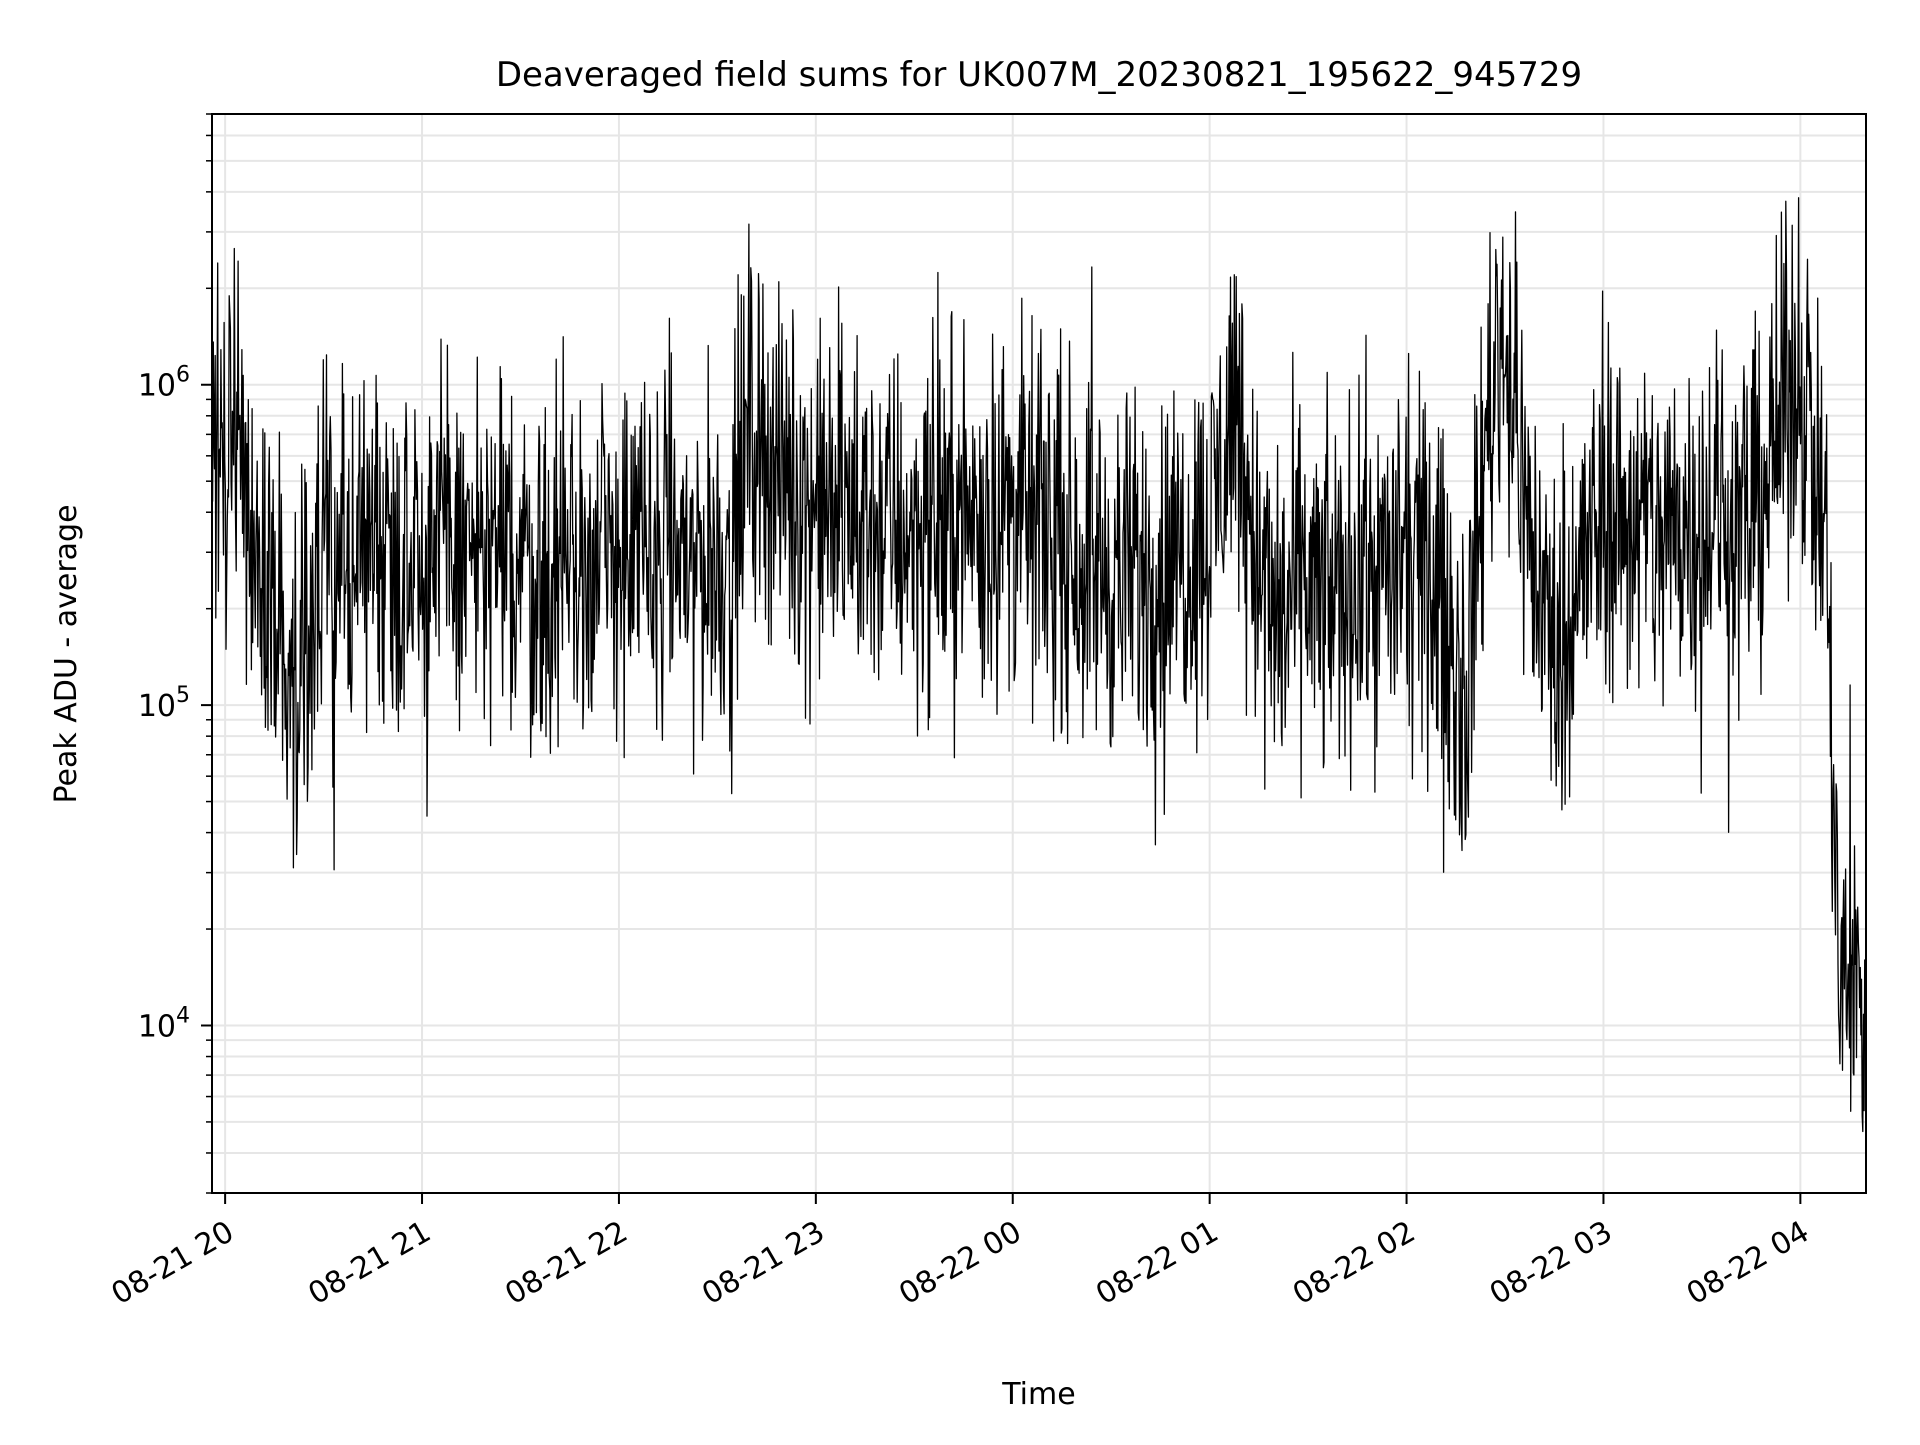  Describe the element at coordinates (164, 1023) in the screenshot. I see `y-tick-label: 10⁴` at that location.